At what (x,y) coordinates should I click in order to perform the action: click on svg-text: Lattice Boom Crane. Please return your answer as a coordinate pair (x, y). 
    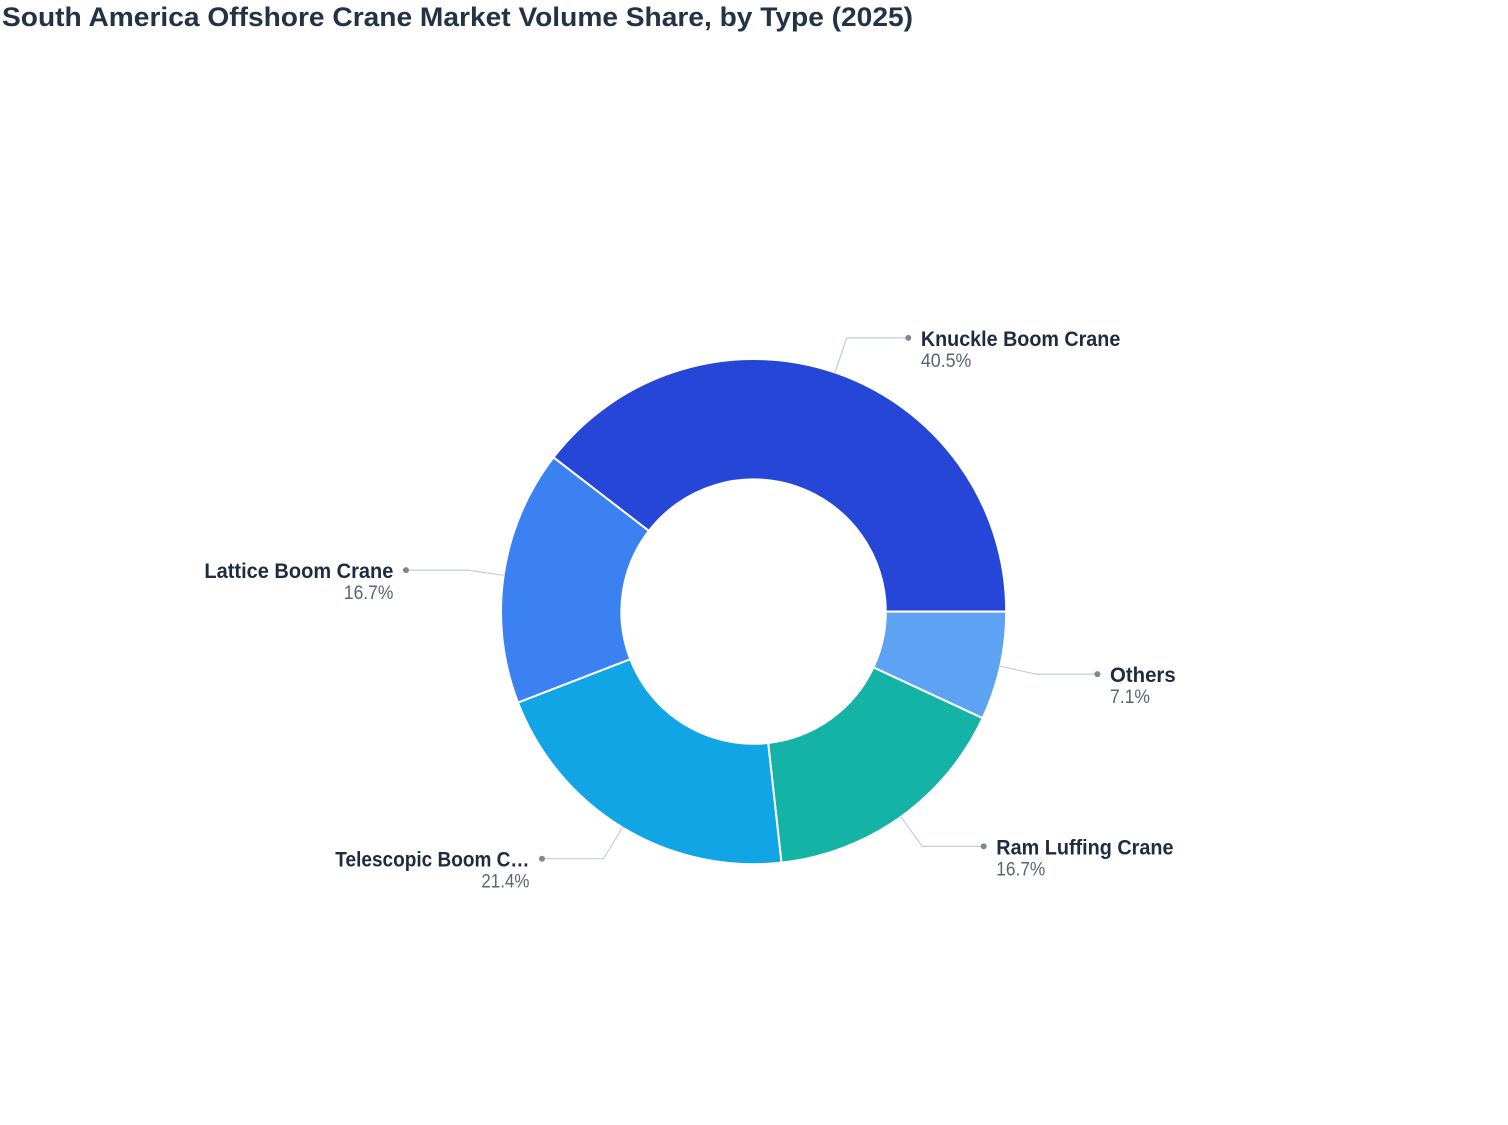
    Looking at the image, I should click on (298, 571).